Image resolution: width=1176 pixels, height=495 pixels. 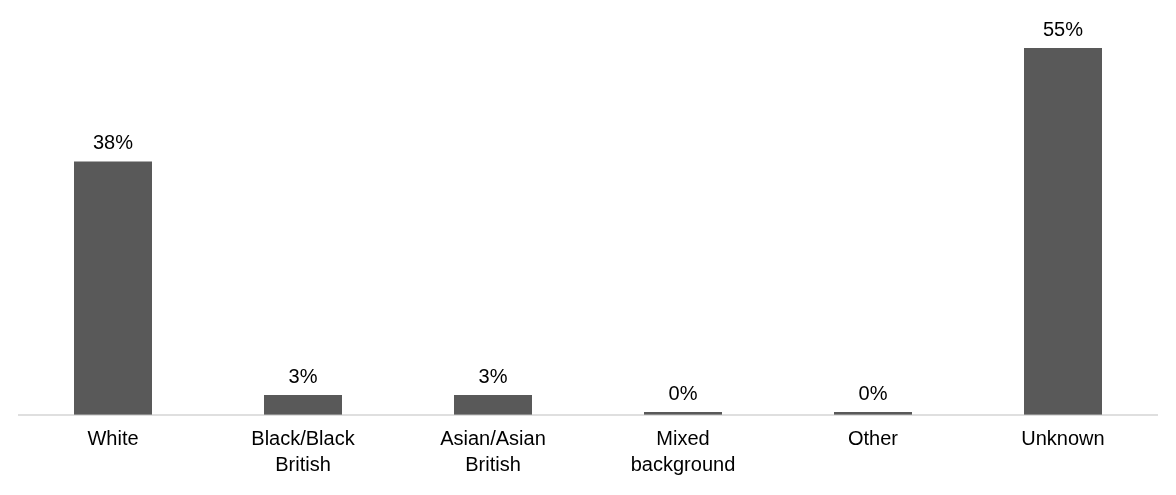 I want to click on x-tick-label: Black/Black British, so click(x=303, y=451).